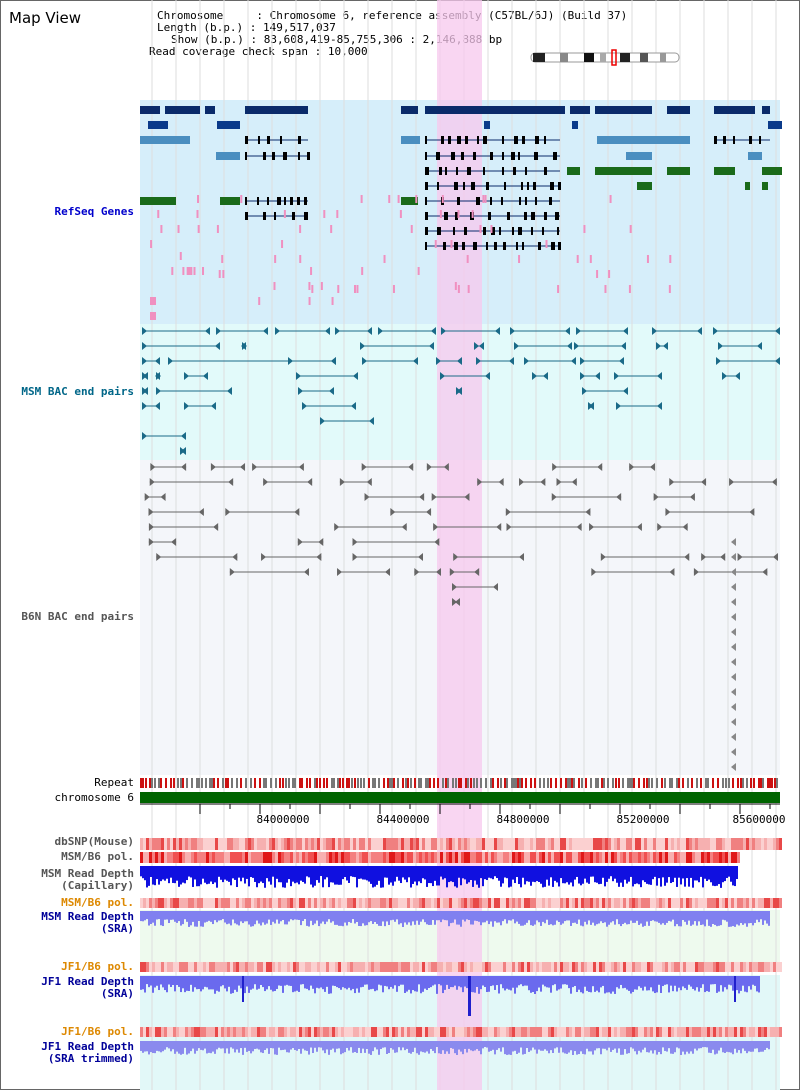  What do you see at coordinates (97, 1031) in the screenshot?
I see `jf1-b6-pol-trimmed-label: JF1/B6 pol.` at bounding box center [97, 1031].